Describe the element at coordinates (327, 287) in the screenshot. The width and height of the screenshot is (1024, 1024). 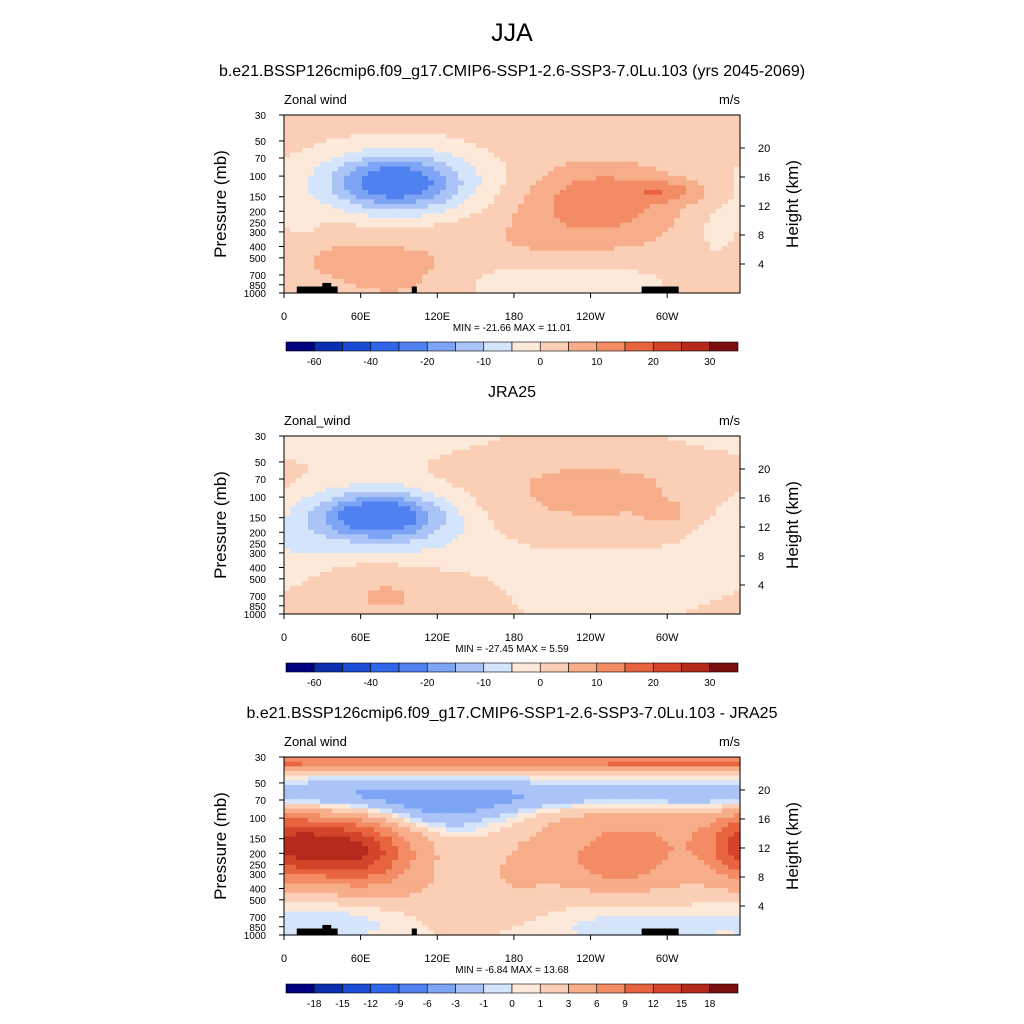
I see `topography-block` at that location.